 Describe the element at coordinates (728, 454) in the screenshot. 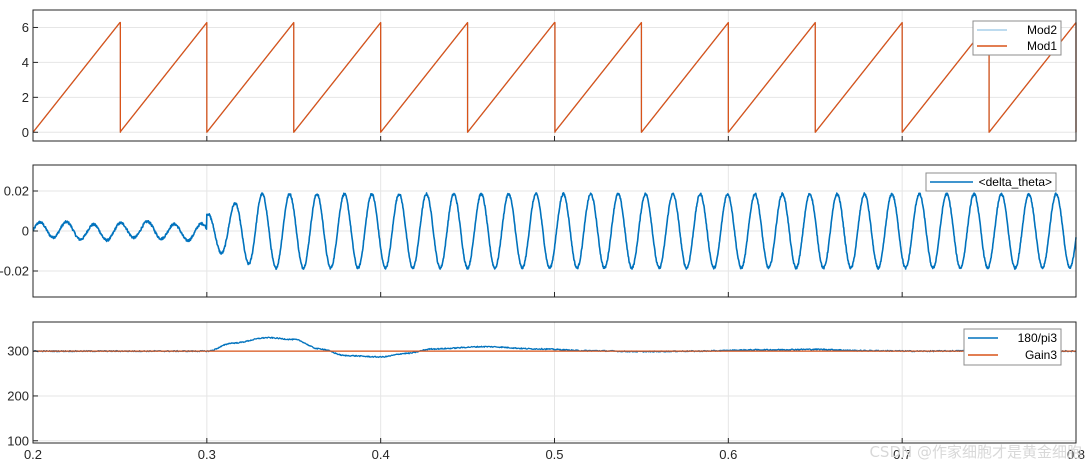

I see `x-tick-label: 0.6` at that location.